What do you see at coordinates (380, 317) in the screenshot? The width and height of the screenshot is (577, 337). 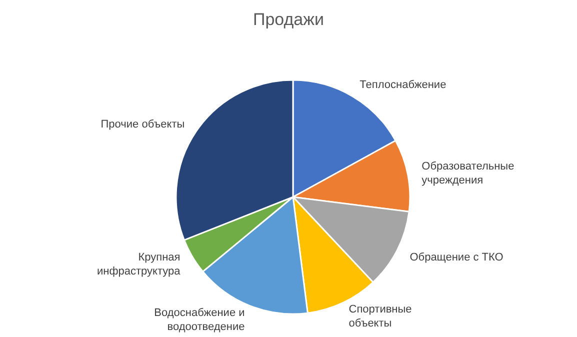 I see `slice-label: Спортивные объекты` at bounding box center [380, 317].